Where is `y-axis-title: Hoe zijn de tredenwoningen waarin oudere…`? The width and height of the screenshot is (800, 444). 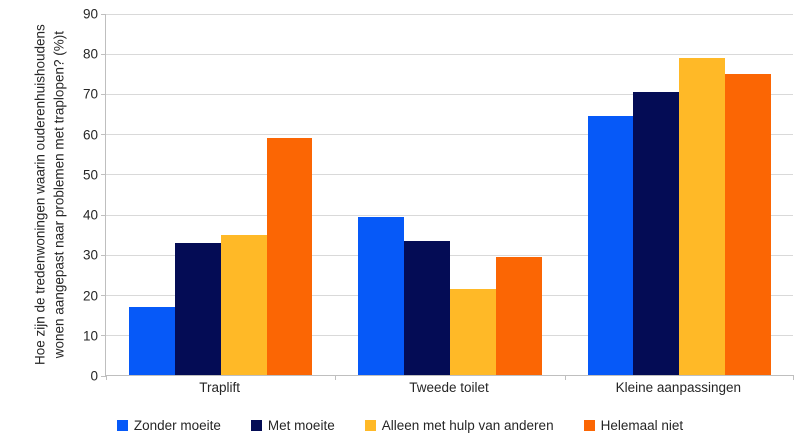
y-axis-title: Hoe zijn de tredenwoningen waarin oudere… is located at coordinates (50, 195).